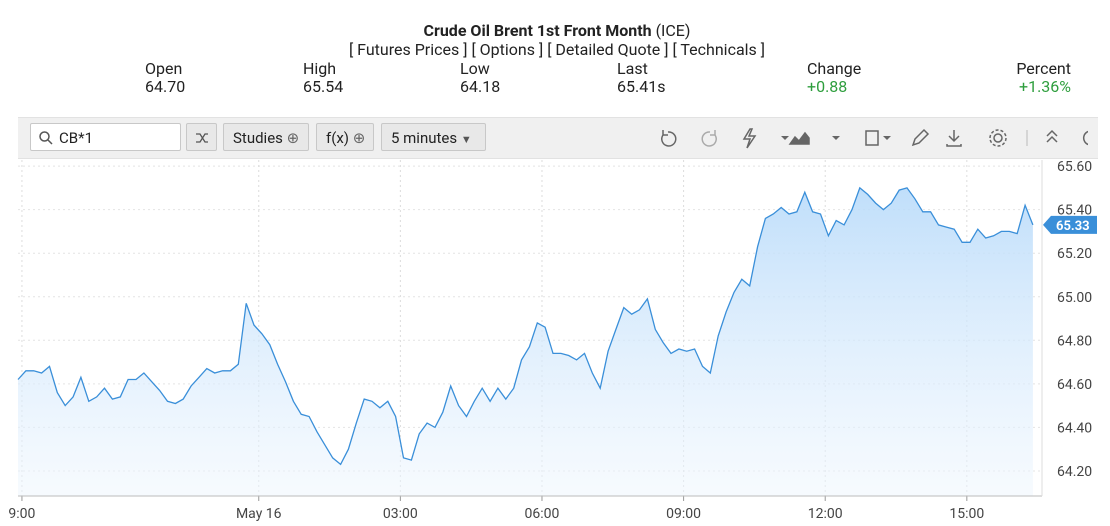 Image resolution: width=1110 pixels, height=526 pixels. Describe the element at coordinates (825, 514) in the screenshot. I see `x-tick-label: 12:00` at that location.